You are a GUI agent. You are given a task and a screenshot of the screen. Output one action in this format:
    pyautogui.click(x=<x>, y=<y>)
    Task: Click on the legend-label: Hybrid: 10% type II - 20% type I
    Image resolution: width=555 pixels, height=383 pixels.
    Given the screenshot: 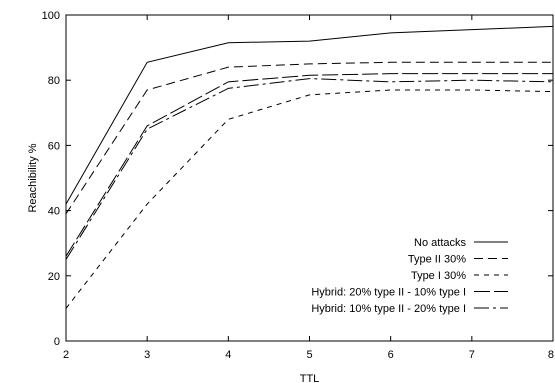 What is the action you would take?
    pyautogui.click(x=388, y=309)
    